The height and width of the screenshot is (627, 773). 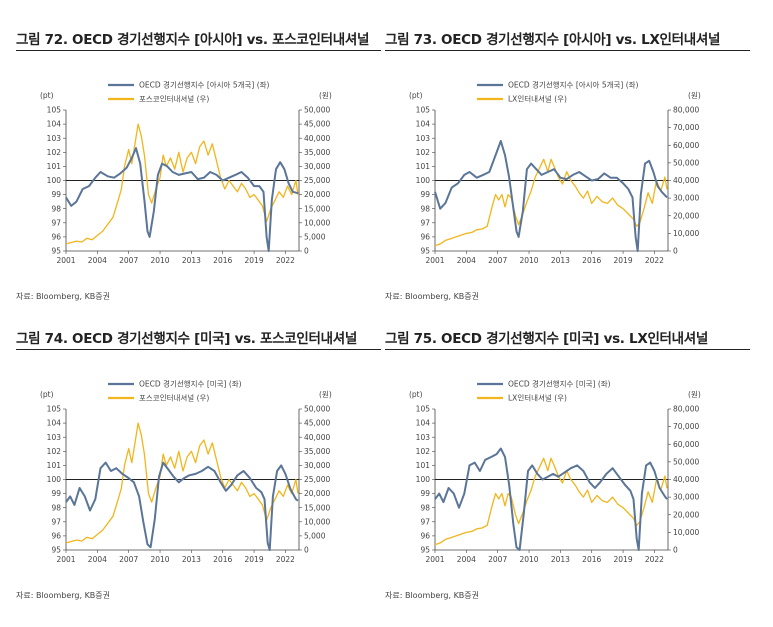 I want to click on right-tick-label: 15,000, so click(x=317, y=208).